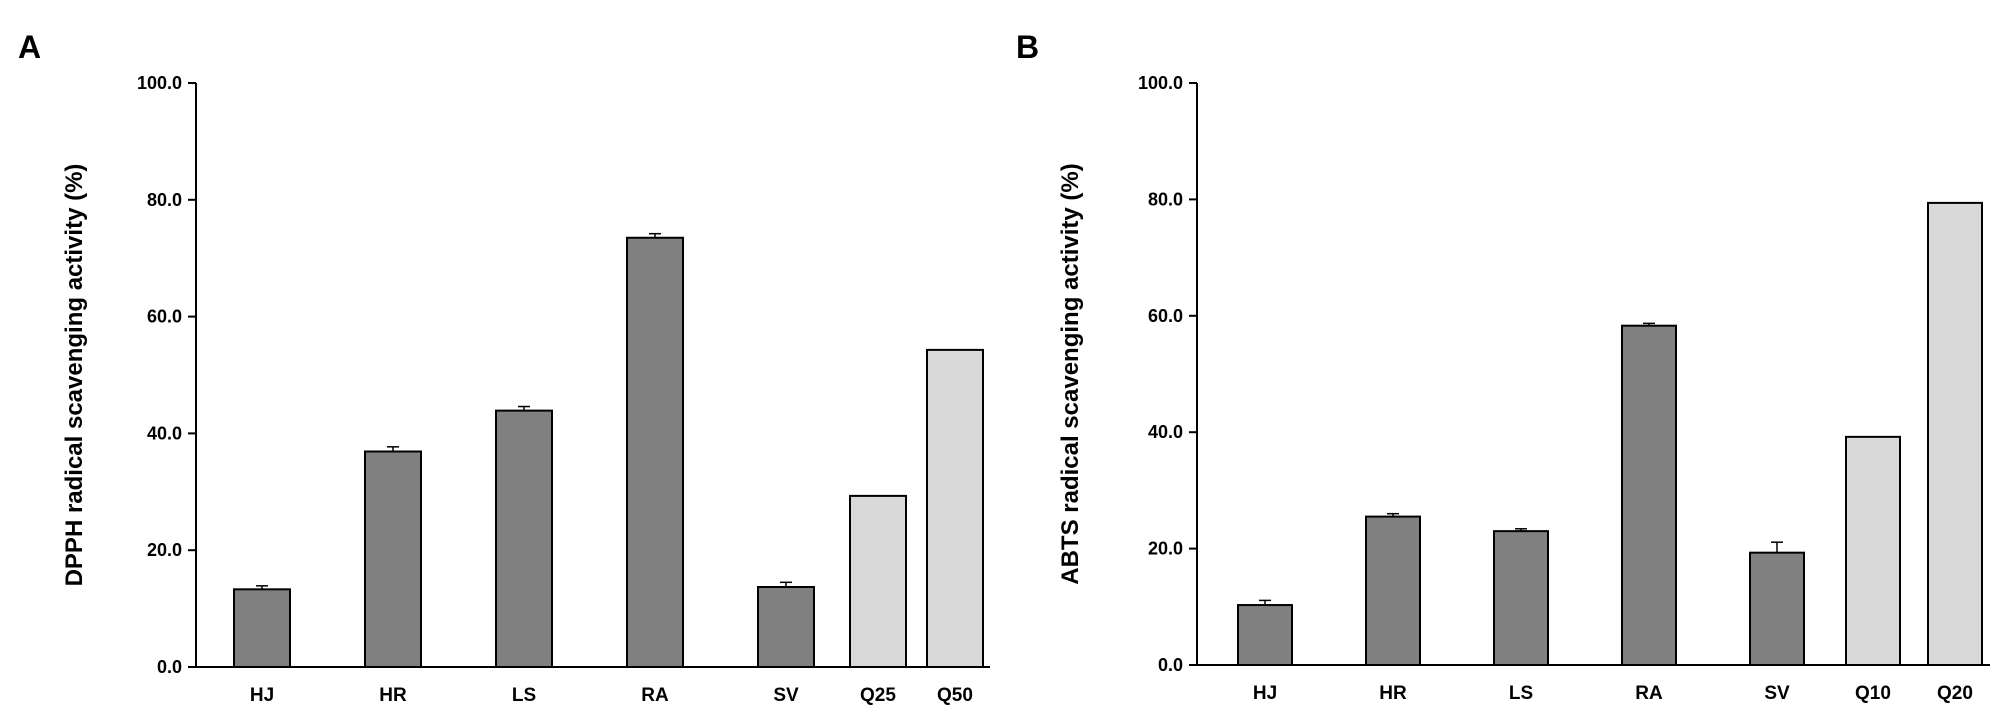  What do you see at coordinates (29, 47) in the screenshot?
I see `panel-letter: A` at bounding box center [29, 47].